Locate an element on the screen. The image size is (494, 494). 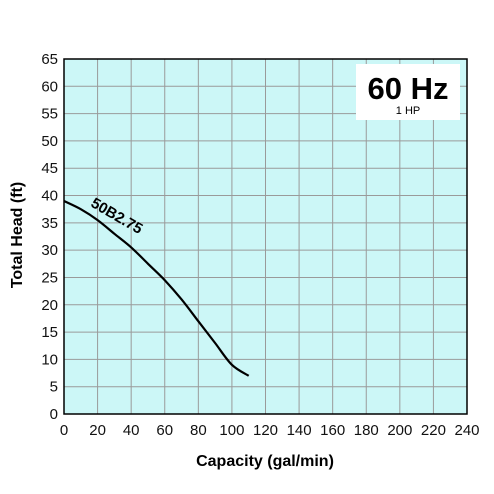
y-tick-label: 0 is located at coordinates (54, 414).